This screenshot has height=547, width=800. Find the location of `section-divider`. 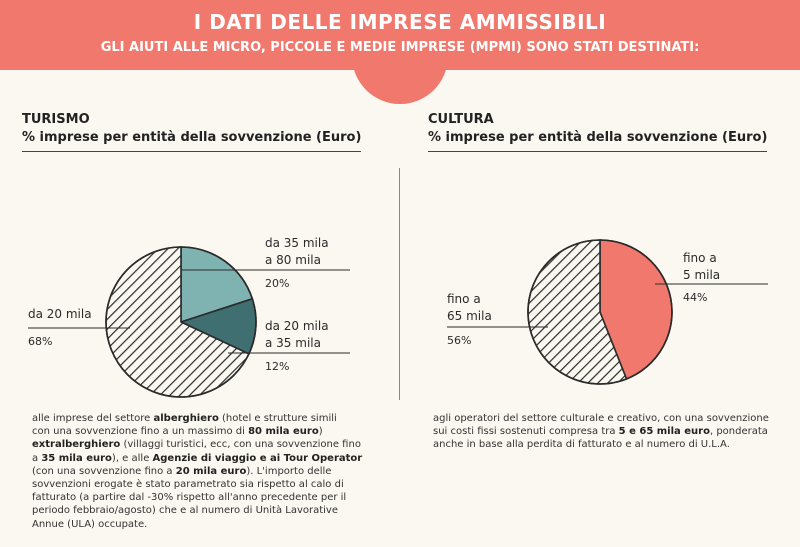

section-divider is located at coordinates (399, 284).